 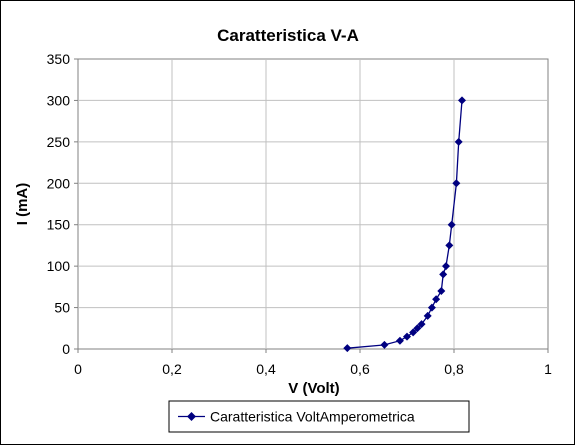 What do you see at coordinates (78, 369) in the screenshot?
I see `x-tick-label: 0` at bounding box center [78, 369].